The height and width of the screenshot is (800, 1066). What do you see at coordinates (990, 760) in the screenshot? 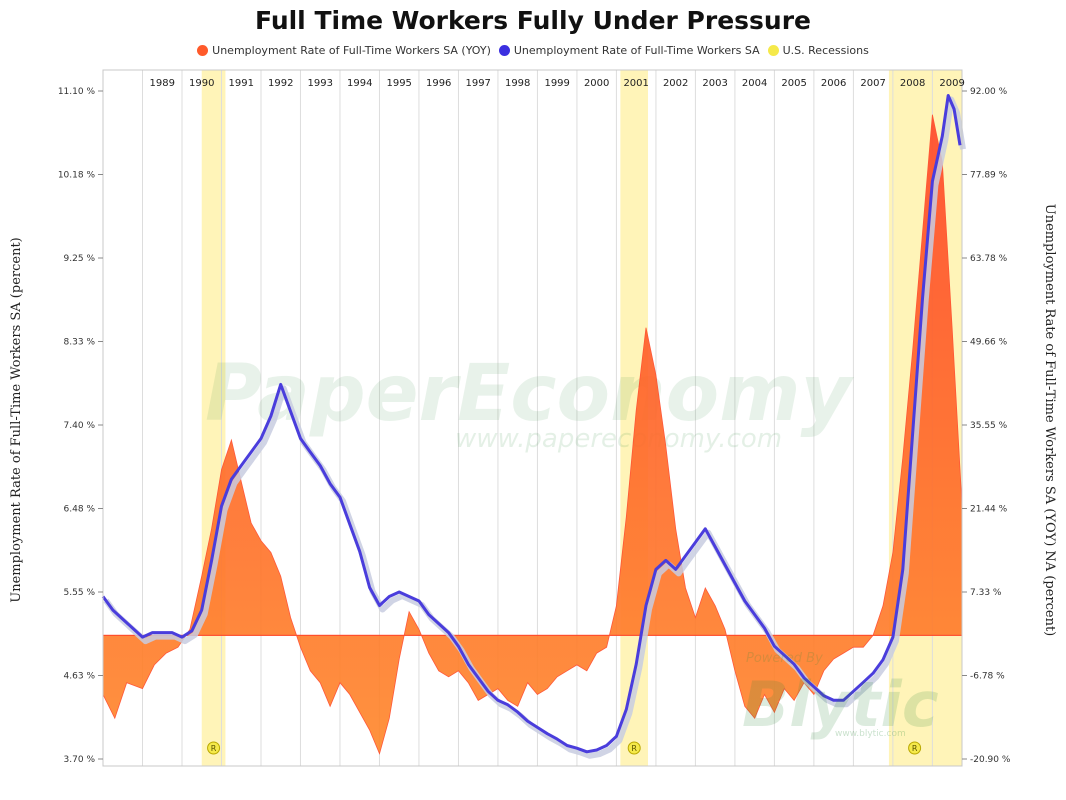
I see `y-right-tick-label-0: -20.90 %` at bounding box center [990, 760].